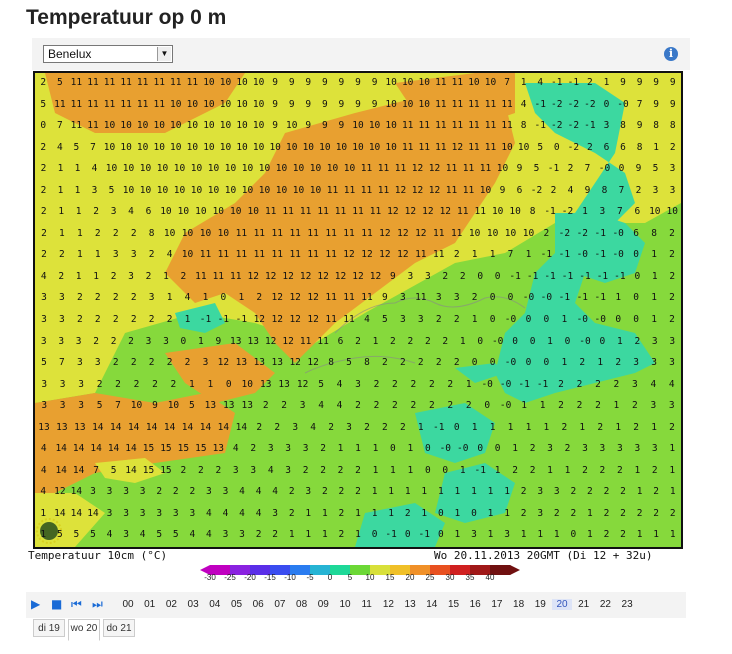 Image resolution: width=732 pixels, height=654 pixels. I want to click on hour-18: 18, so click(519, 604).